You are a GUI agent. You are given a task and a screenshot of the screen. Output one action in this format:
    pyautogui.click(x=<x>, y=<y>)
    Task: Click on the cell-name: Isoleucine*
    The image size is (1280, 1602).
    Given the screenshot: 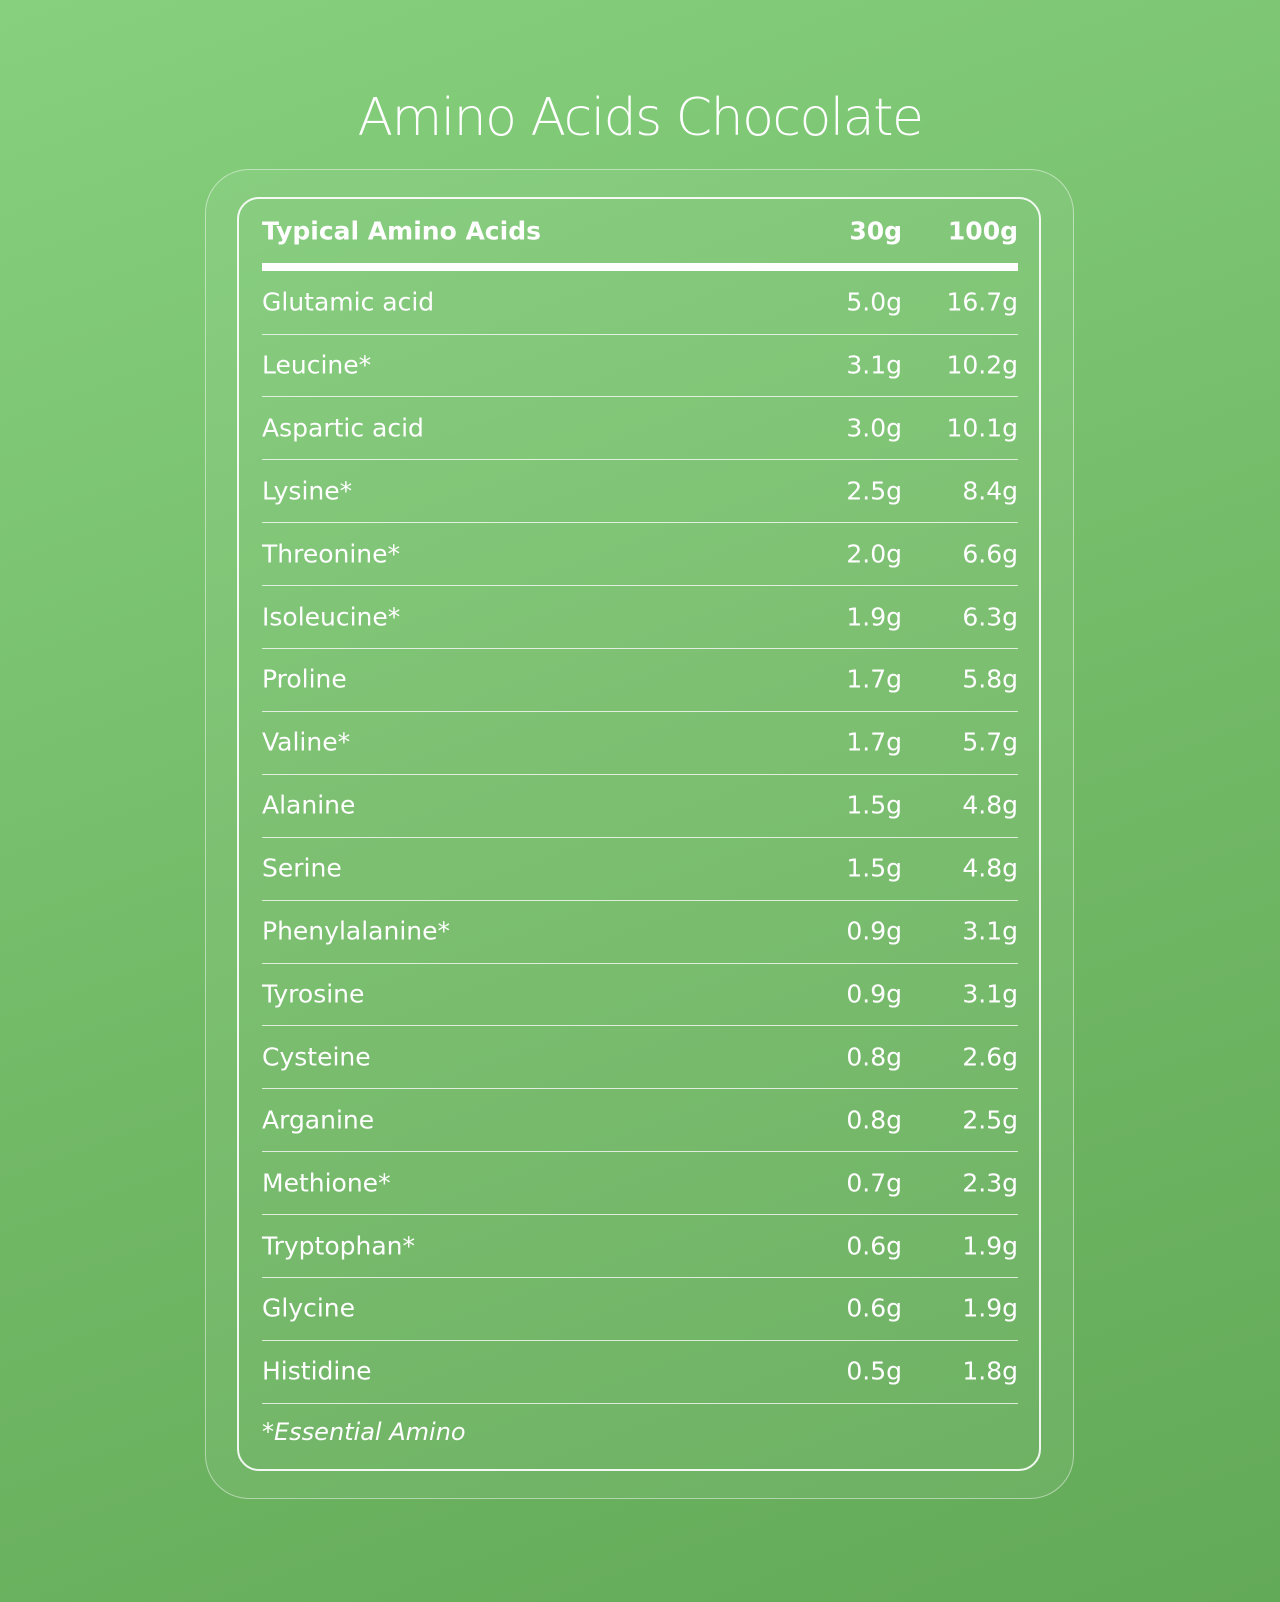 What is the action you would take?
    pyautogui.click(x=331, y=616)
    